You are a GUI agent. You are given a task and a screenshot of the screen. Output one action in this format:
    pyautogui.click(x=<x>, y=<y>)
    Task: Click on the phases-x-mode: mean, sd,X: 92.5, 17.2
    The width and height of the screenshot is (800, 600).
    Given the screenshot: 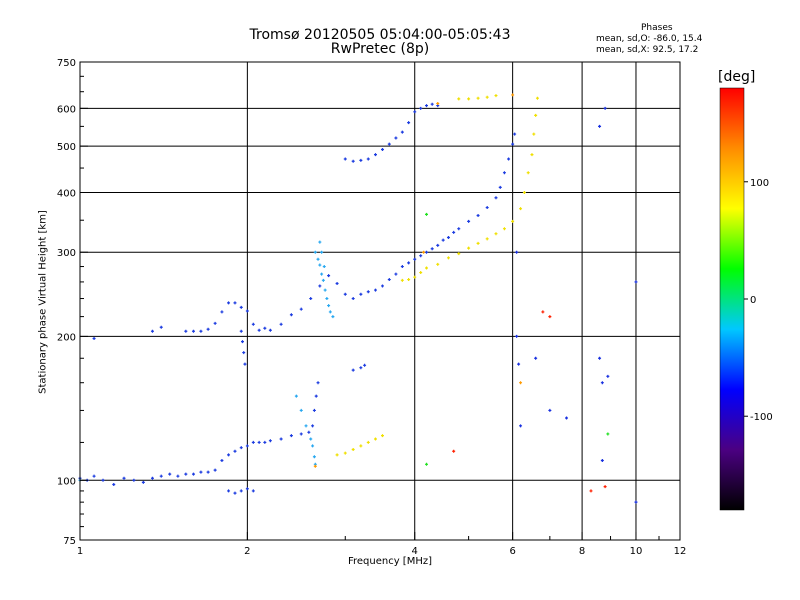 What is the action you would take?
    pyautogui.click(x=647, y=50)
    